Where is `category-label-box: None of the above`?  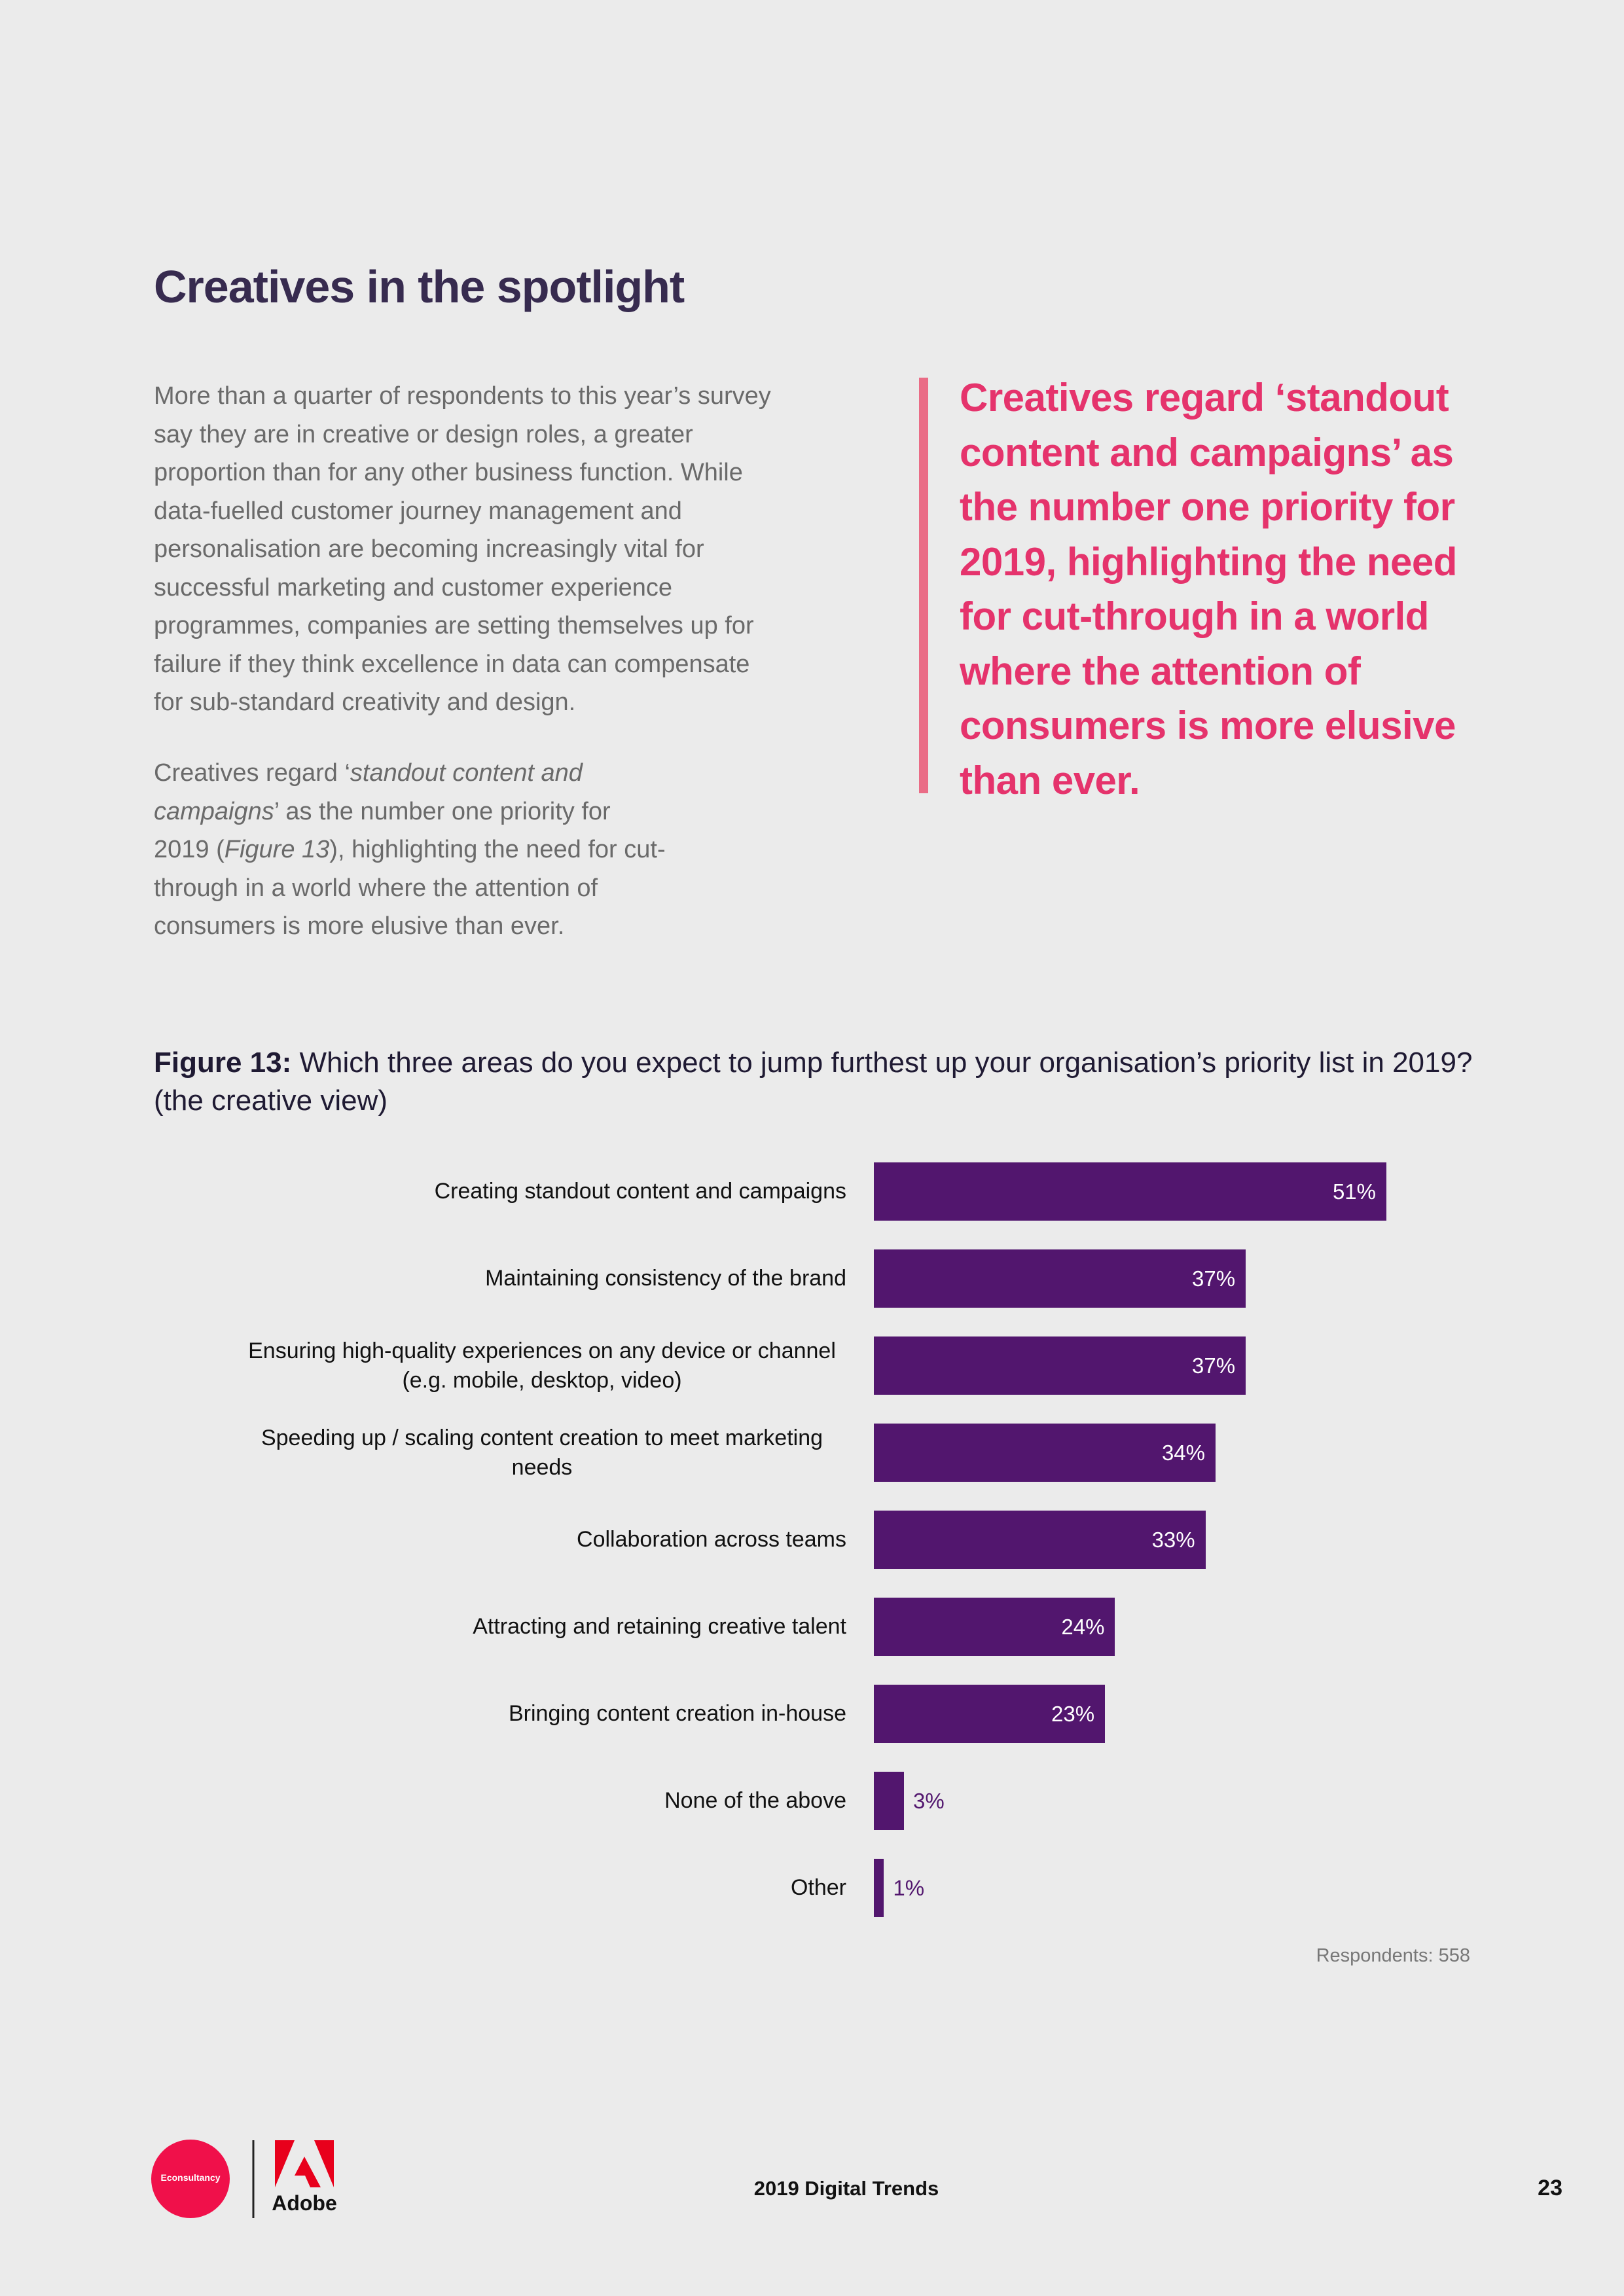 category-label-box: None of the above is located at coordinates (542, 1801).